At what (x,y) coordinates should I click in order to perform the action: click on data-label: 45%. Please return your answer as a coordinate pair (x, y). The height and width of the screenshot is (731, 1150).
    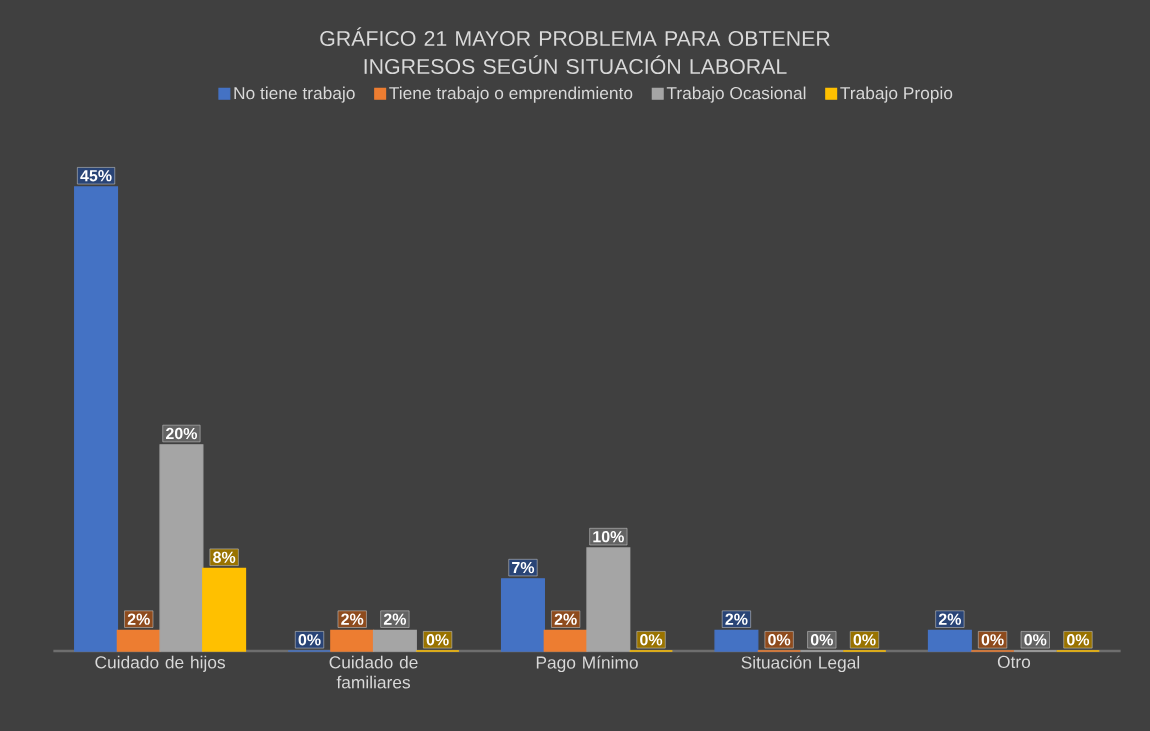
    Looking at the image, I should click on (96, 176).